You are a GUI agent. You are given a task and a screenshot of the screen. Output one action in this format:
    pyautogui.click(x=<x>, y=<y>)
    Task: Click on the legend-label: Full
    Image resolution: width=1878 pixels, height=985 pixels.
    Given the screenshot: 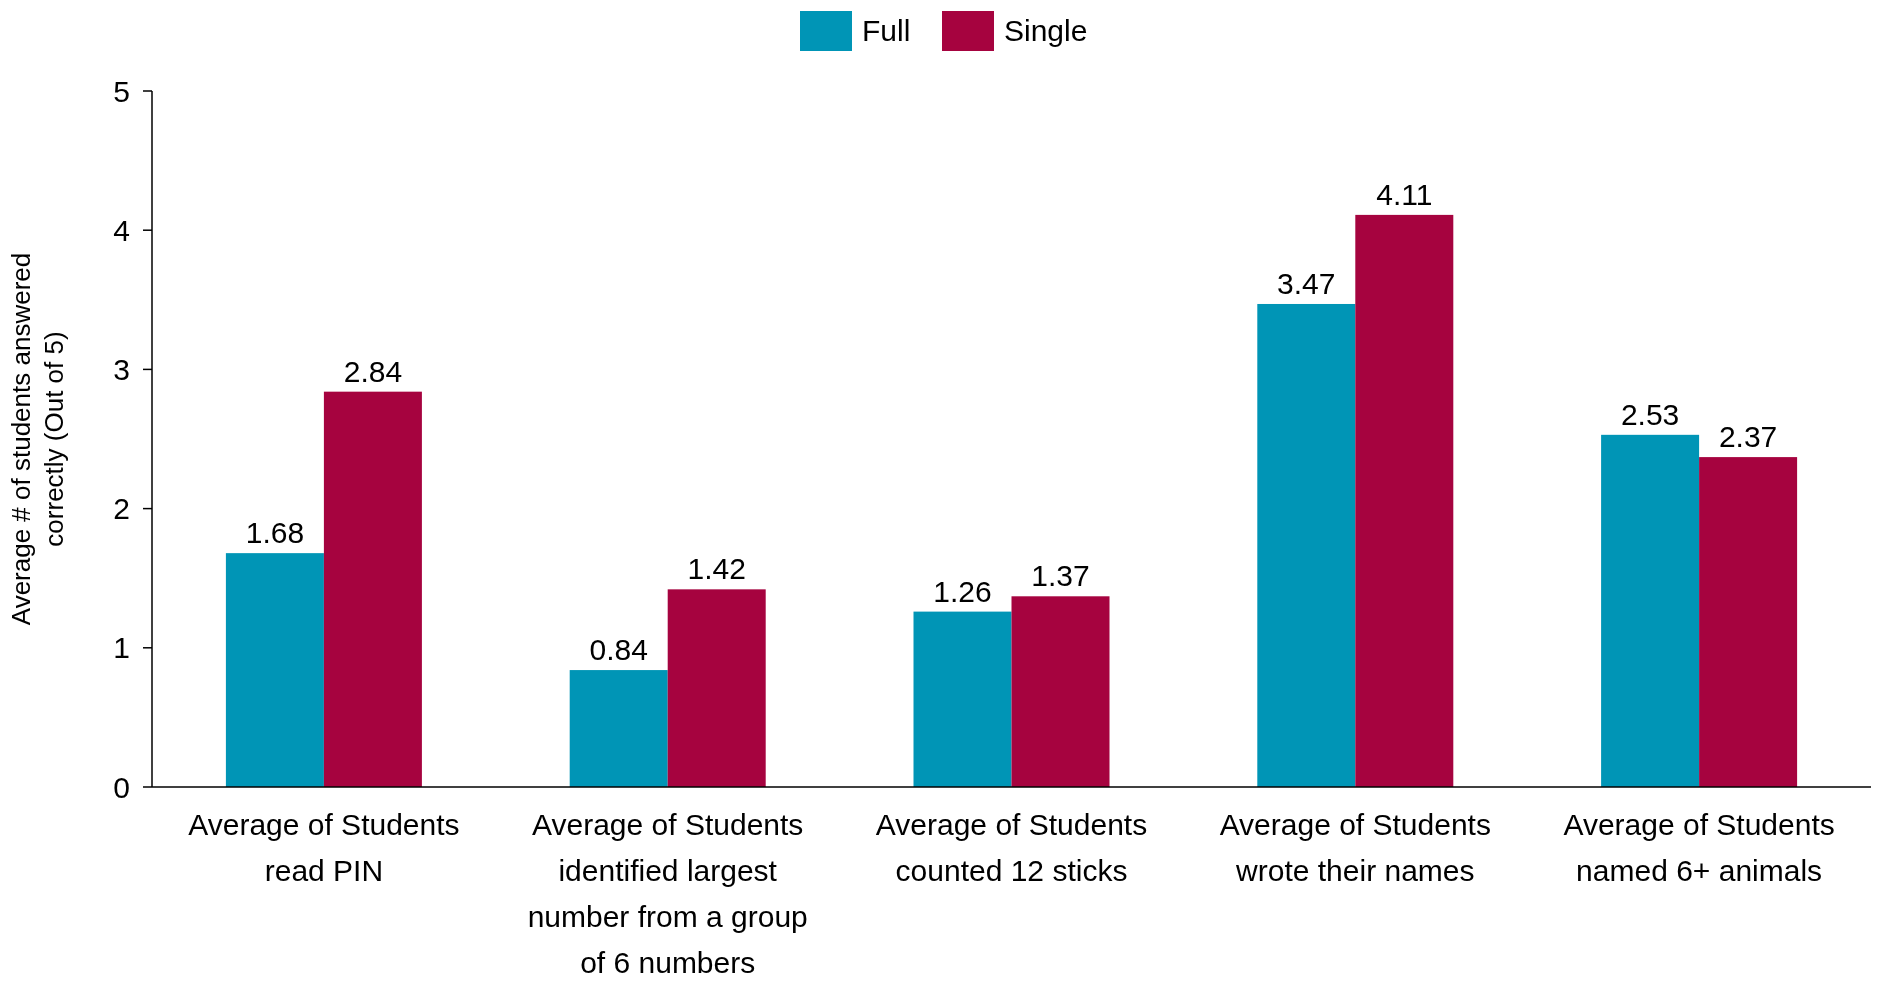 What is the action you would take?
    pyautogui.click(x=886, y=30)
    